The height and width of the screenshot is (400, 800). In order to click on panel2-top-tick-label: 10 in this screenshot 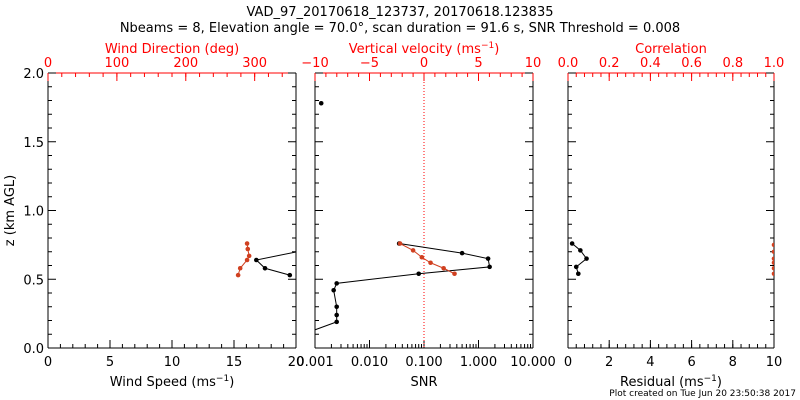, I will do `click(533, 63)`.